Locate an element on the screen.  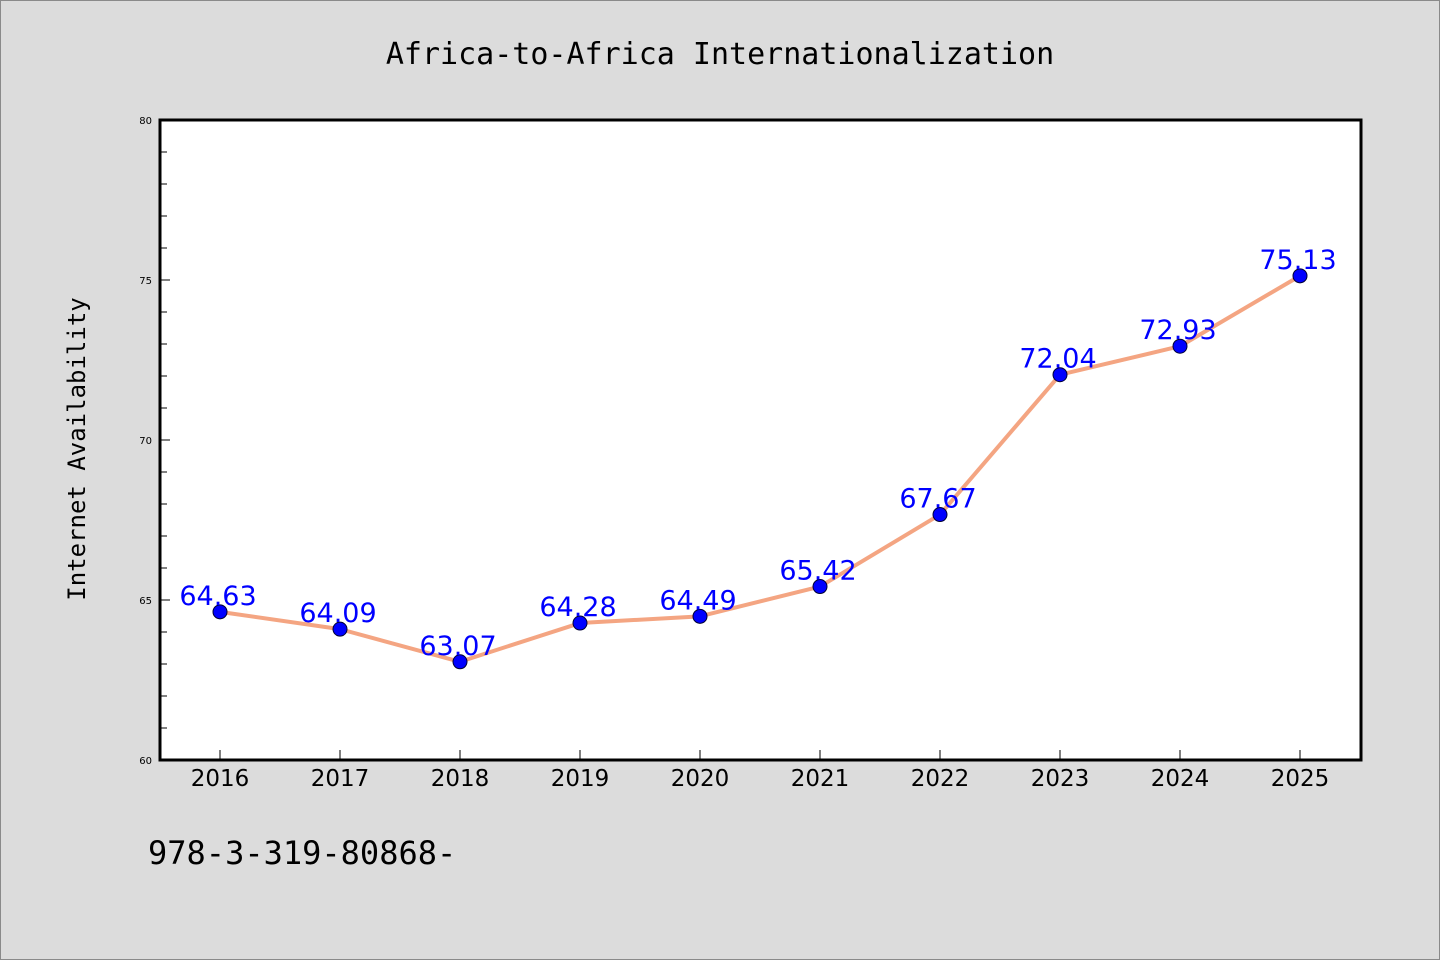
x-tick-label: 2018 is located at coordinates (460, 779).